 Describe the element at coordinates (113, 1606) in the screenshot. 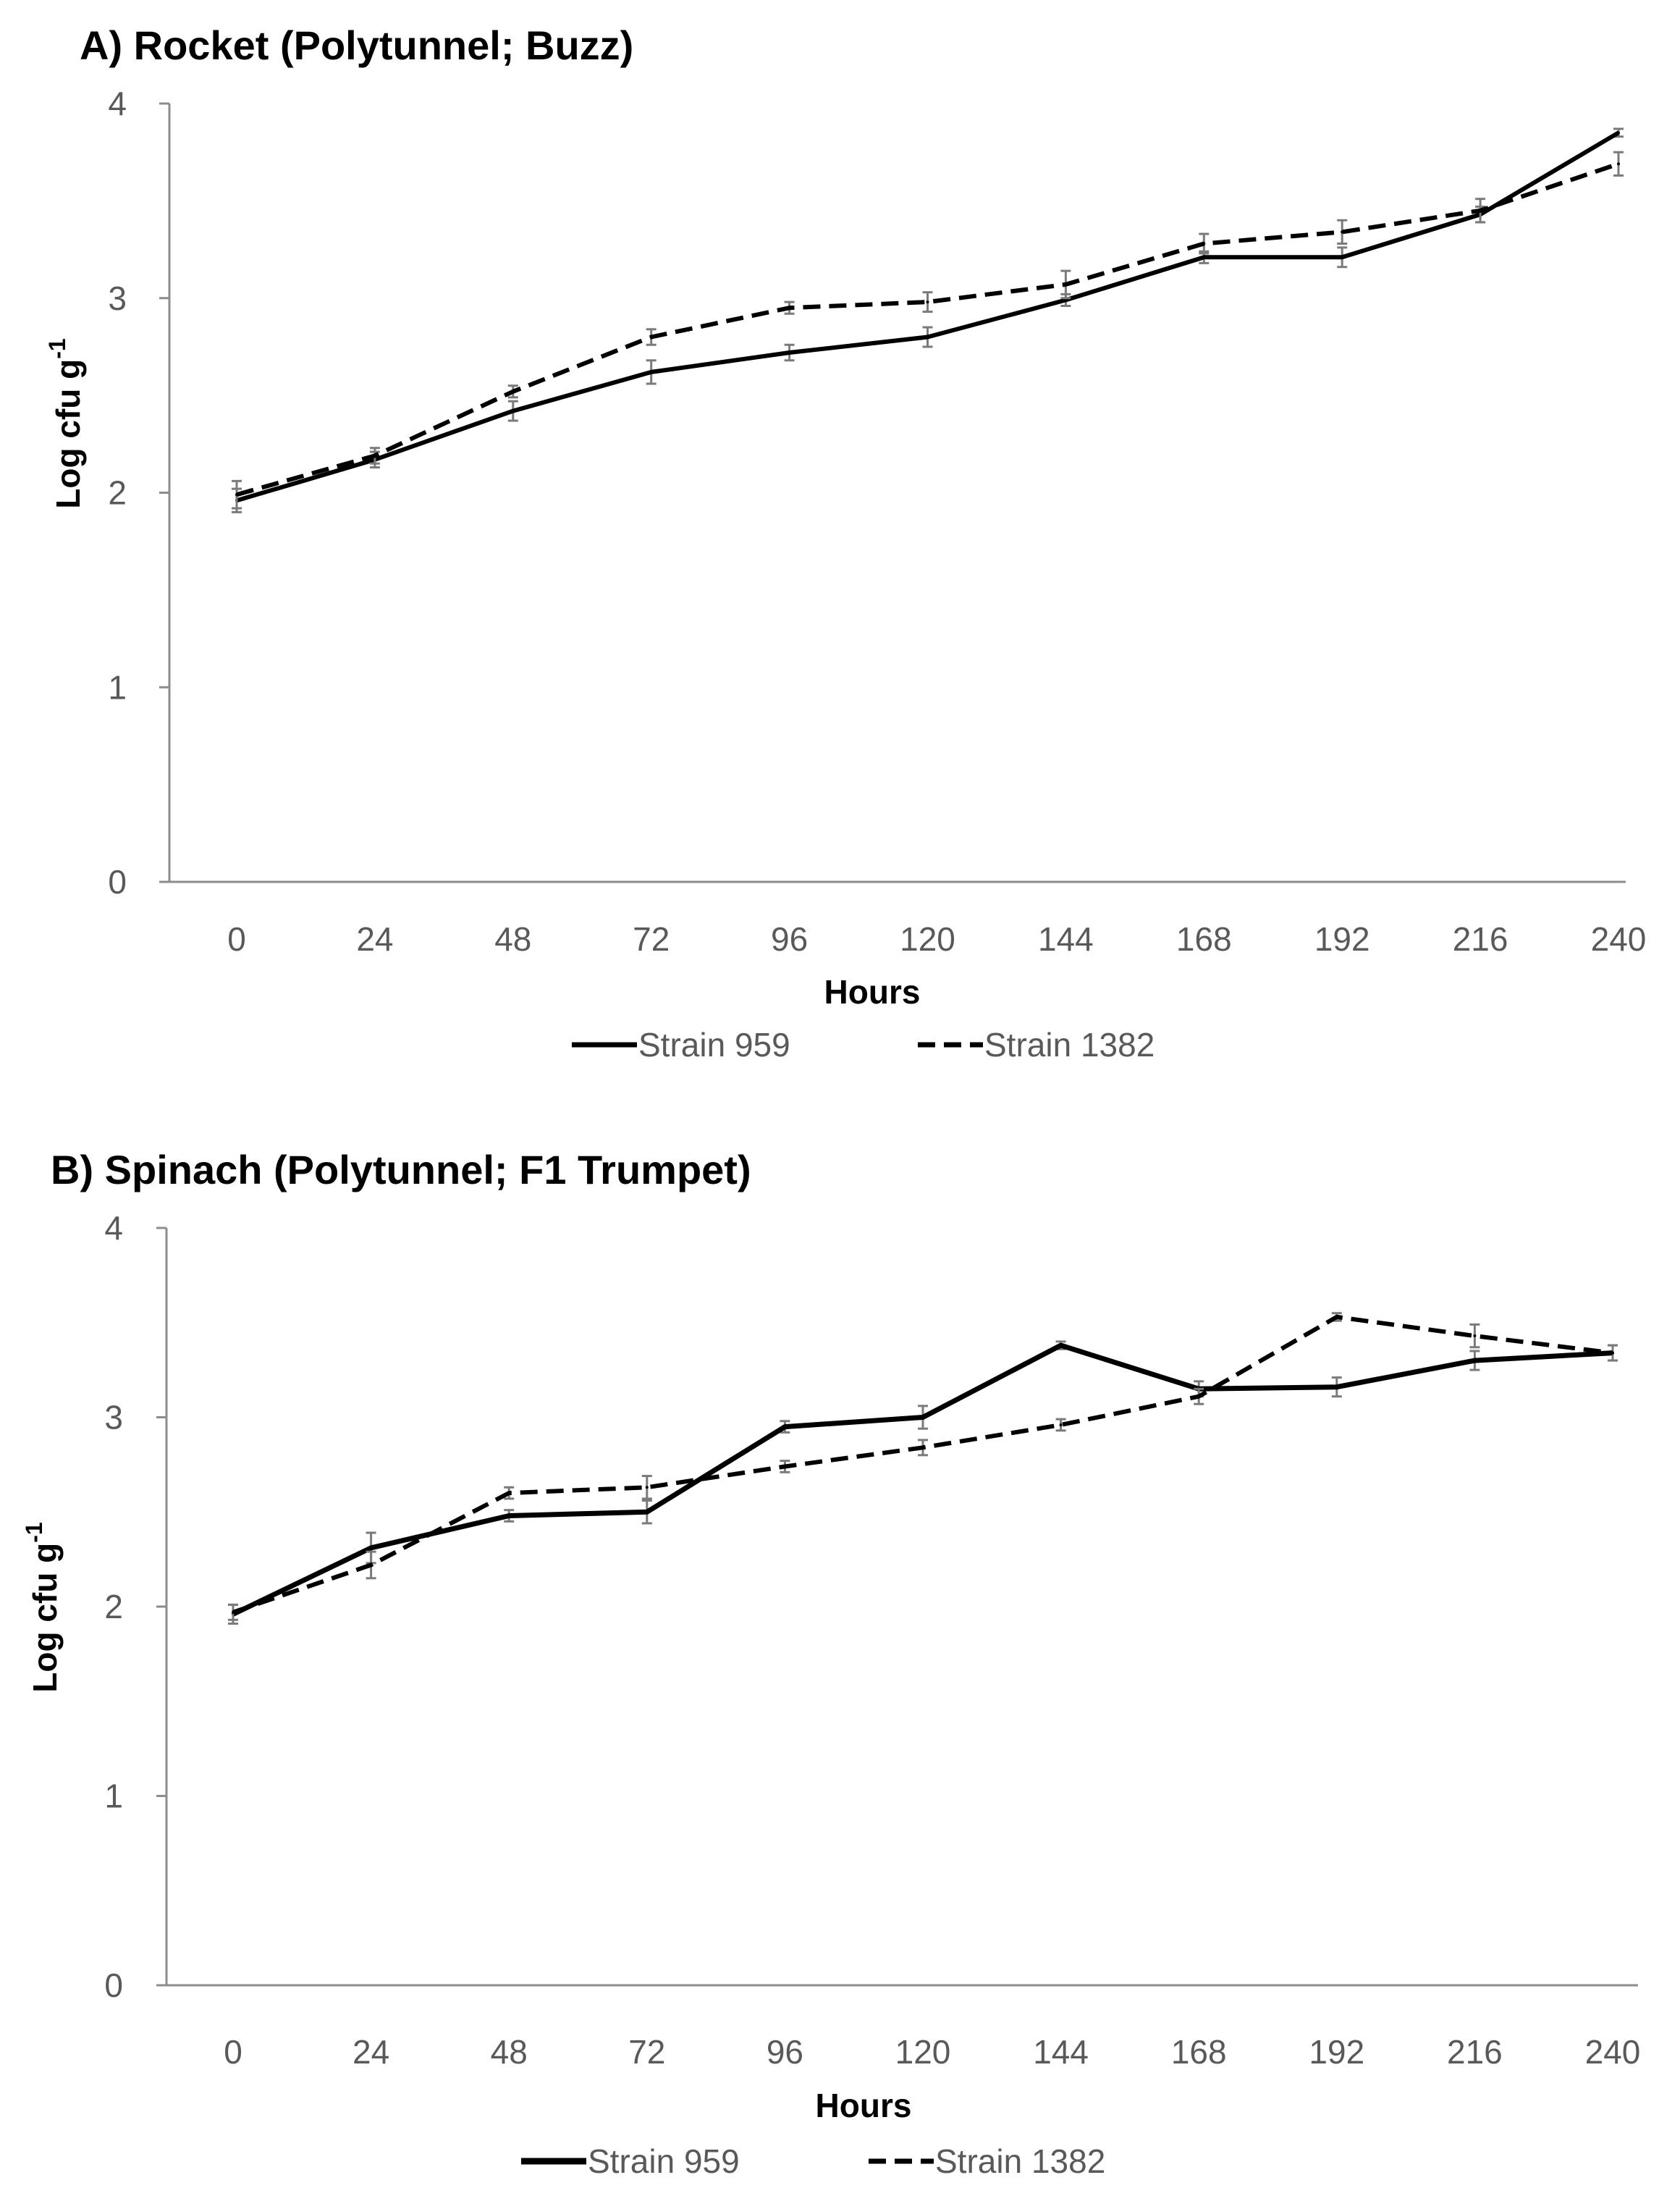

I see `panel-b-y-tick-label: 2` at that location.